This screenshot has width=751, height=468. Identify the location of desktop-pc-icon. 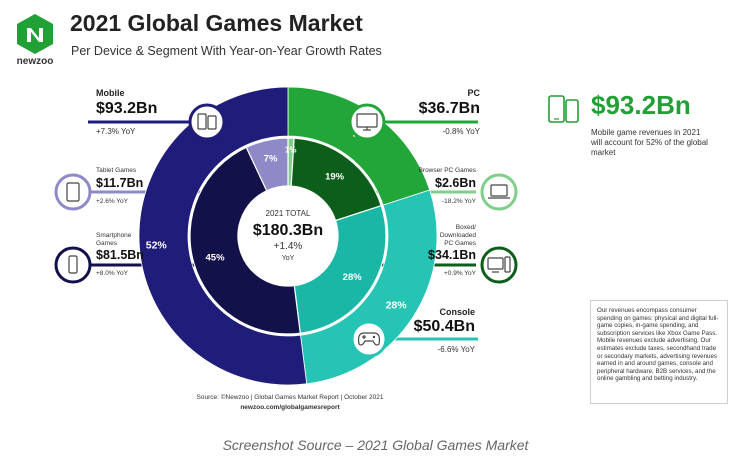
(499, 265).